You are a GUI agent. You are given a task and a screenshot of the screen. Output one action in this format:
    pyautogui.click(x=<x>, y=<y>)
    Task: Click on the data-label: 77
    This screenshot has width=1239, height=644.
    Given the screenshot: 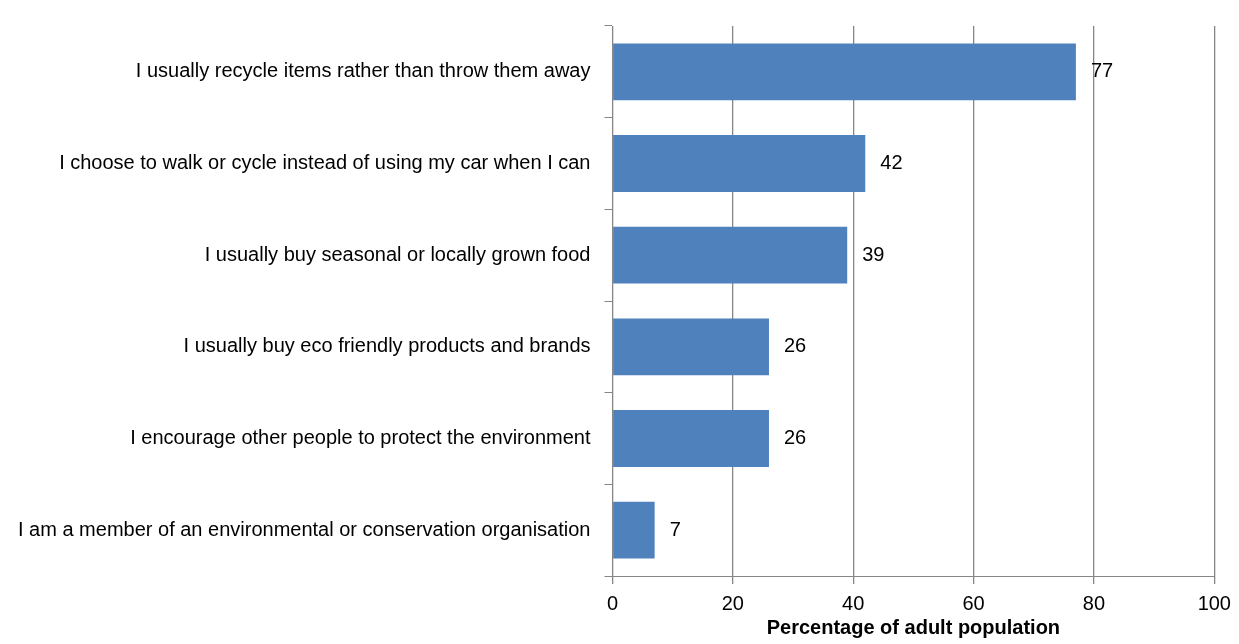 What is the action you would take?
    pyautogui.click(x=1102, y=70)
    